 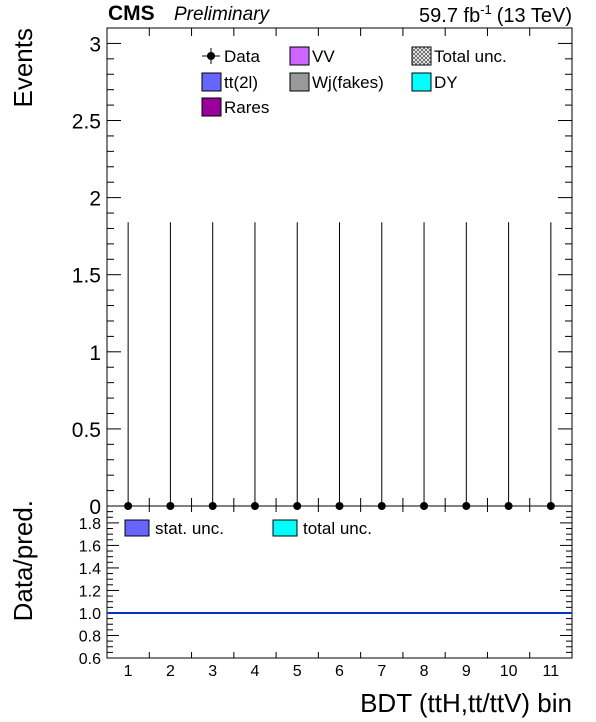 I want to click on main-y-tick-label: 0.5, so click(x=86, y=430).